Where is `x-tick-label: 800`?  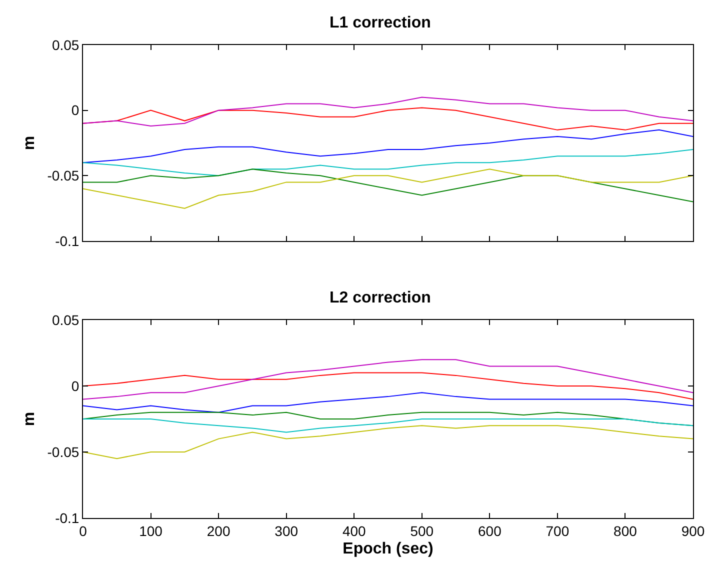
x-tick-label: 800 is located at coordinates (626, 530).